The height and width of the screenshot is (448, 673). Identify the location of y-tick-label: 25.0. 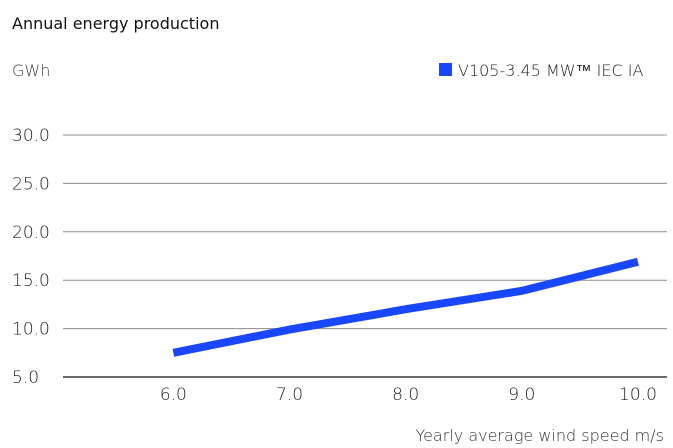
(31, 184).